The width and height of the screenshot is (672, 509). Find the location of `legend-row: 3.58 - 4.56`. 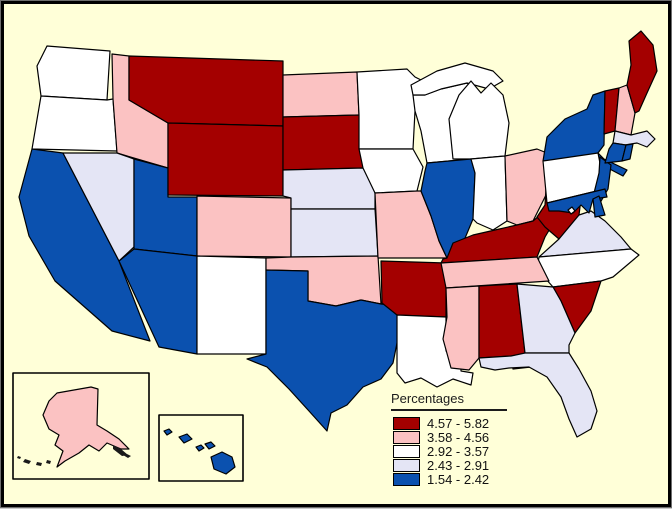

legend-row: 3.58 - 4.56 is located at coordinates (454, 437).